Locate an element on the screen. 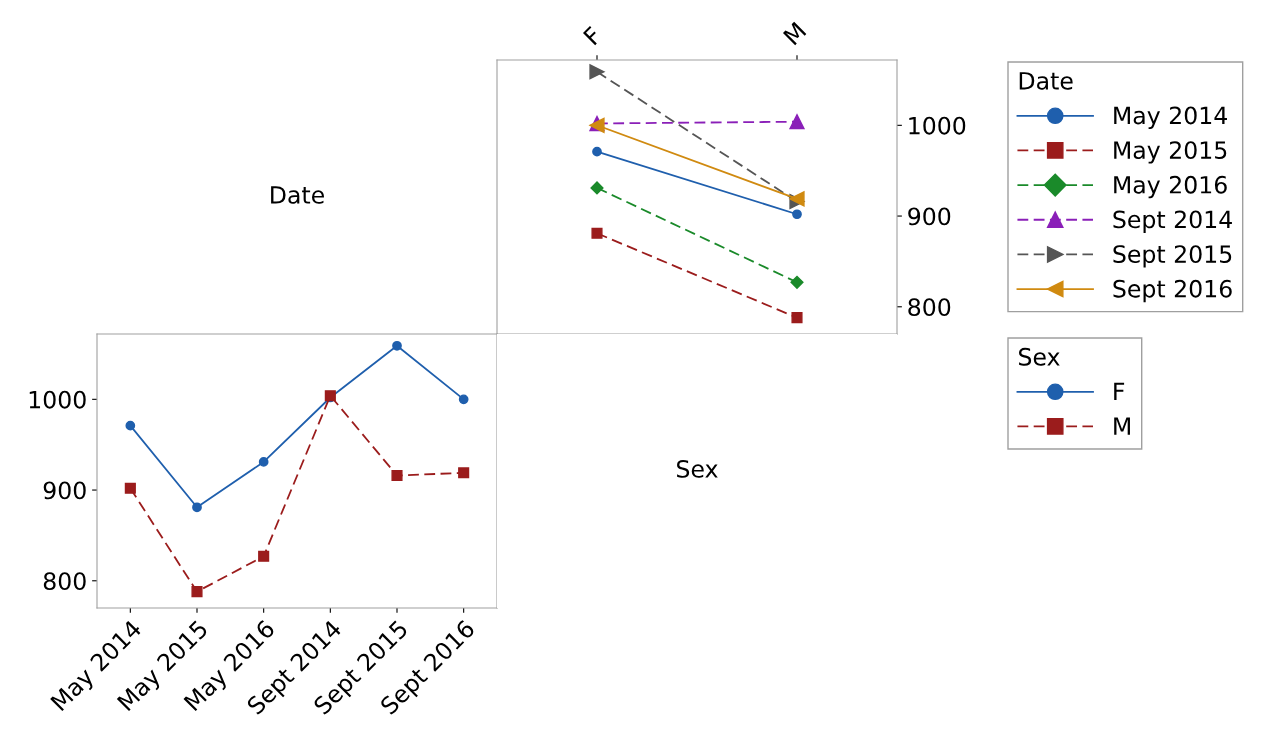 This screenshot has width=1286, height=747. legend-title: Date is located at coordinates (1046, 81).